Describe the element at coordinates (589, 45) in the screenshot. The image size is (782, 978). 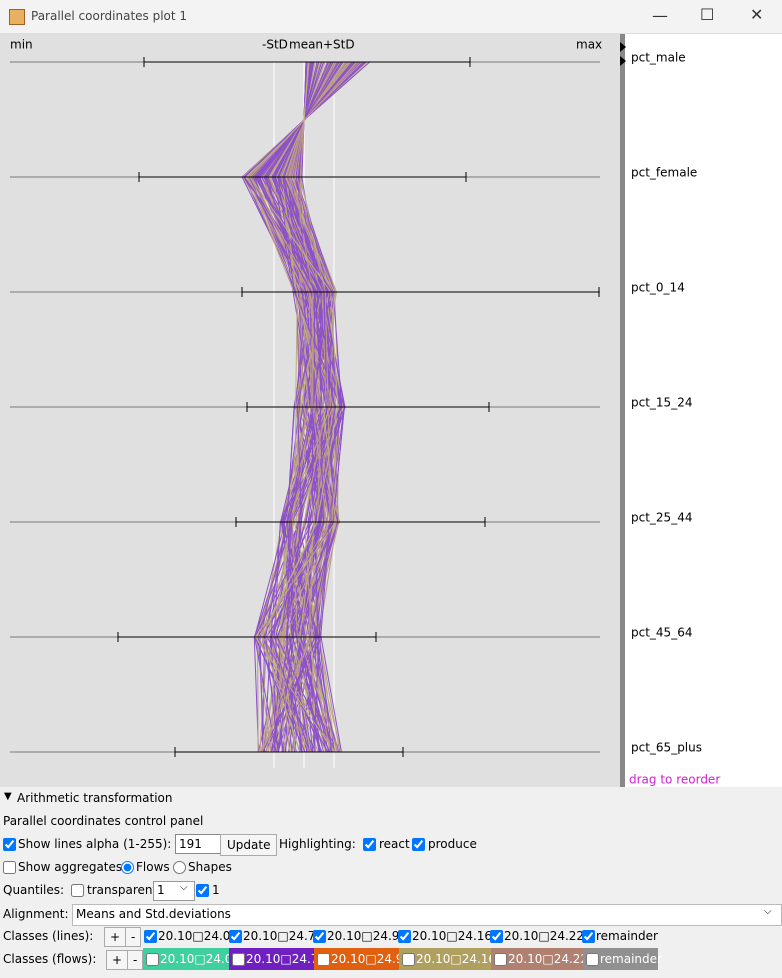
I see `header-label: max` at that location.